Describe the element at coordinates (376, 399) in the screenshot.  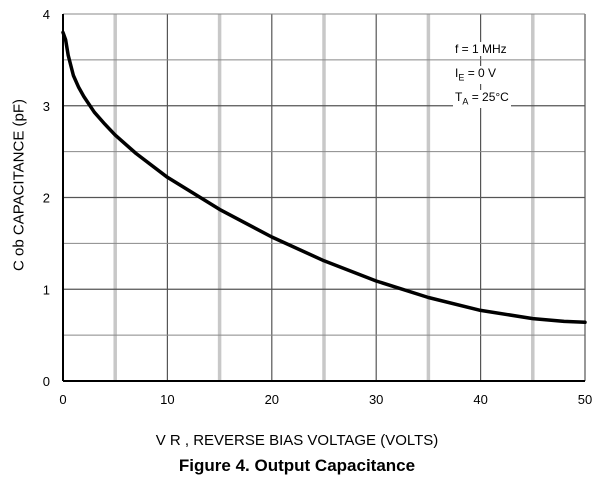
I see `x-tick-label: 30` at that location.